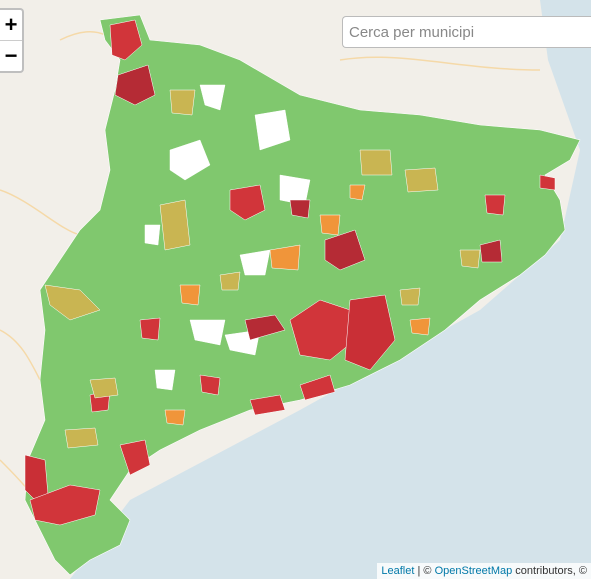 This screenshot has height=579, width=591. What do you see at coordinates (11, 24) in the screenshot?
I see `zoom-in-button: +` at bounding box center [11, 24].